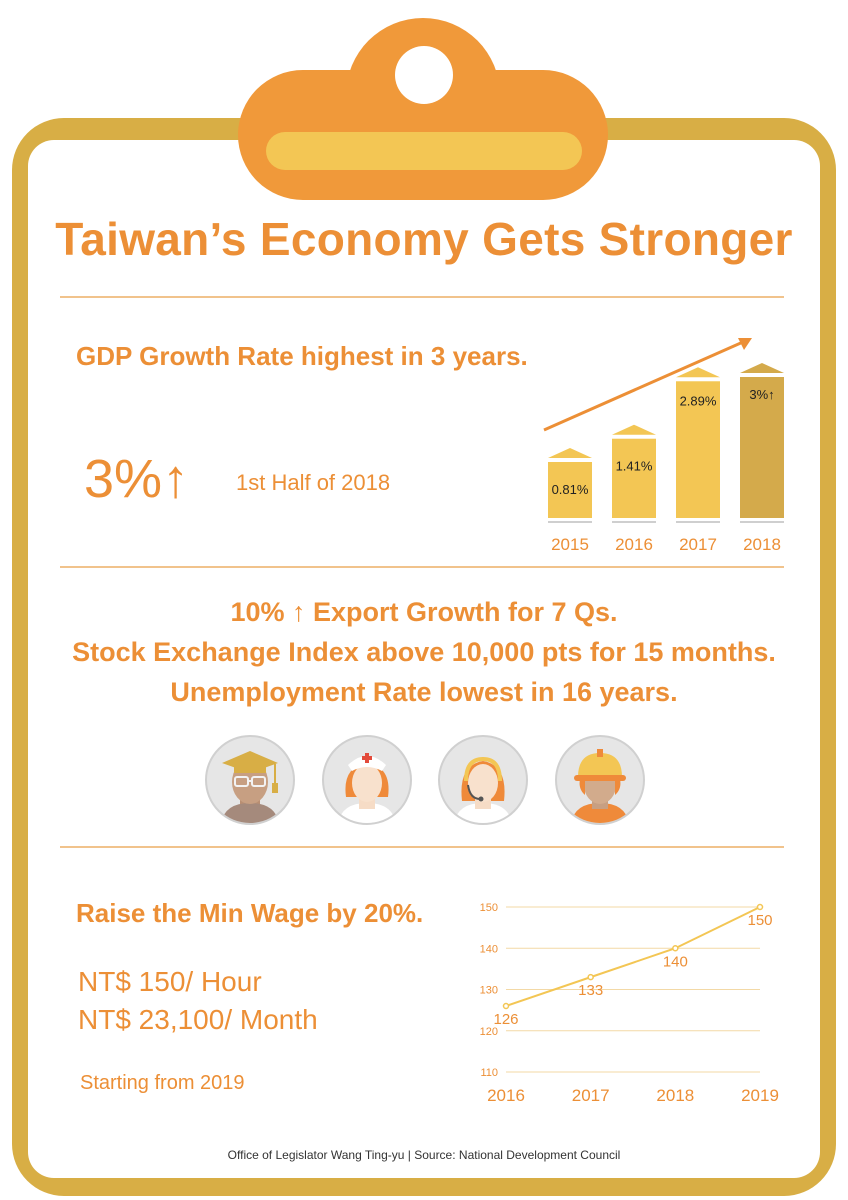 The image size is (848, 1200). What do you see at coordinates (633, 956) in the screenshot?
I see `series-line` at bounding box center [633, 956].